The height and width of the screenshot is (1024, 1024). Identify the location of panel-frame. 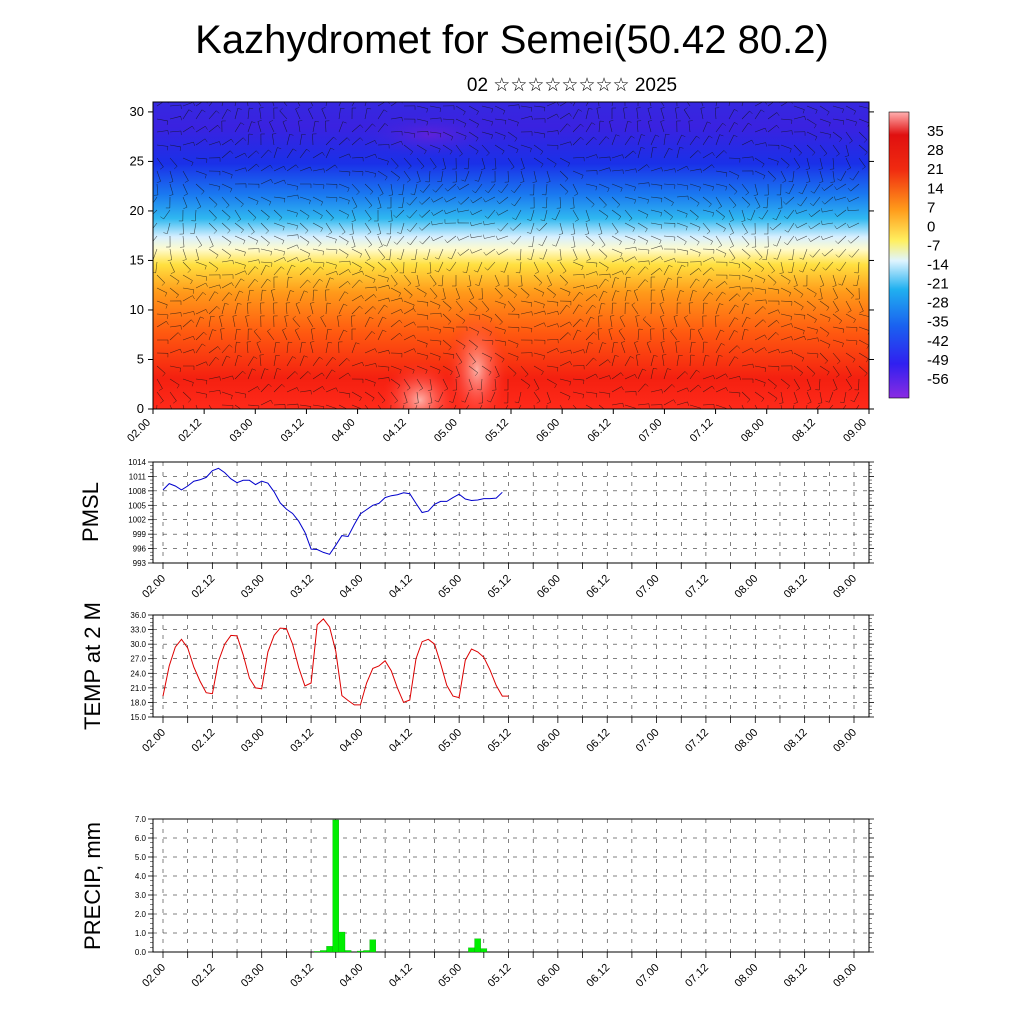
(511, 666).